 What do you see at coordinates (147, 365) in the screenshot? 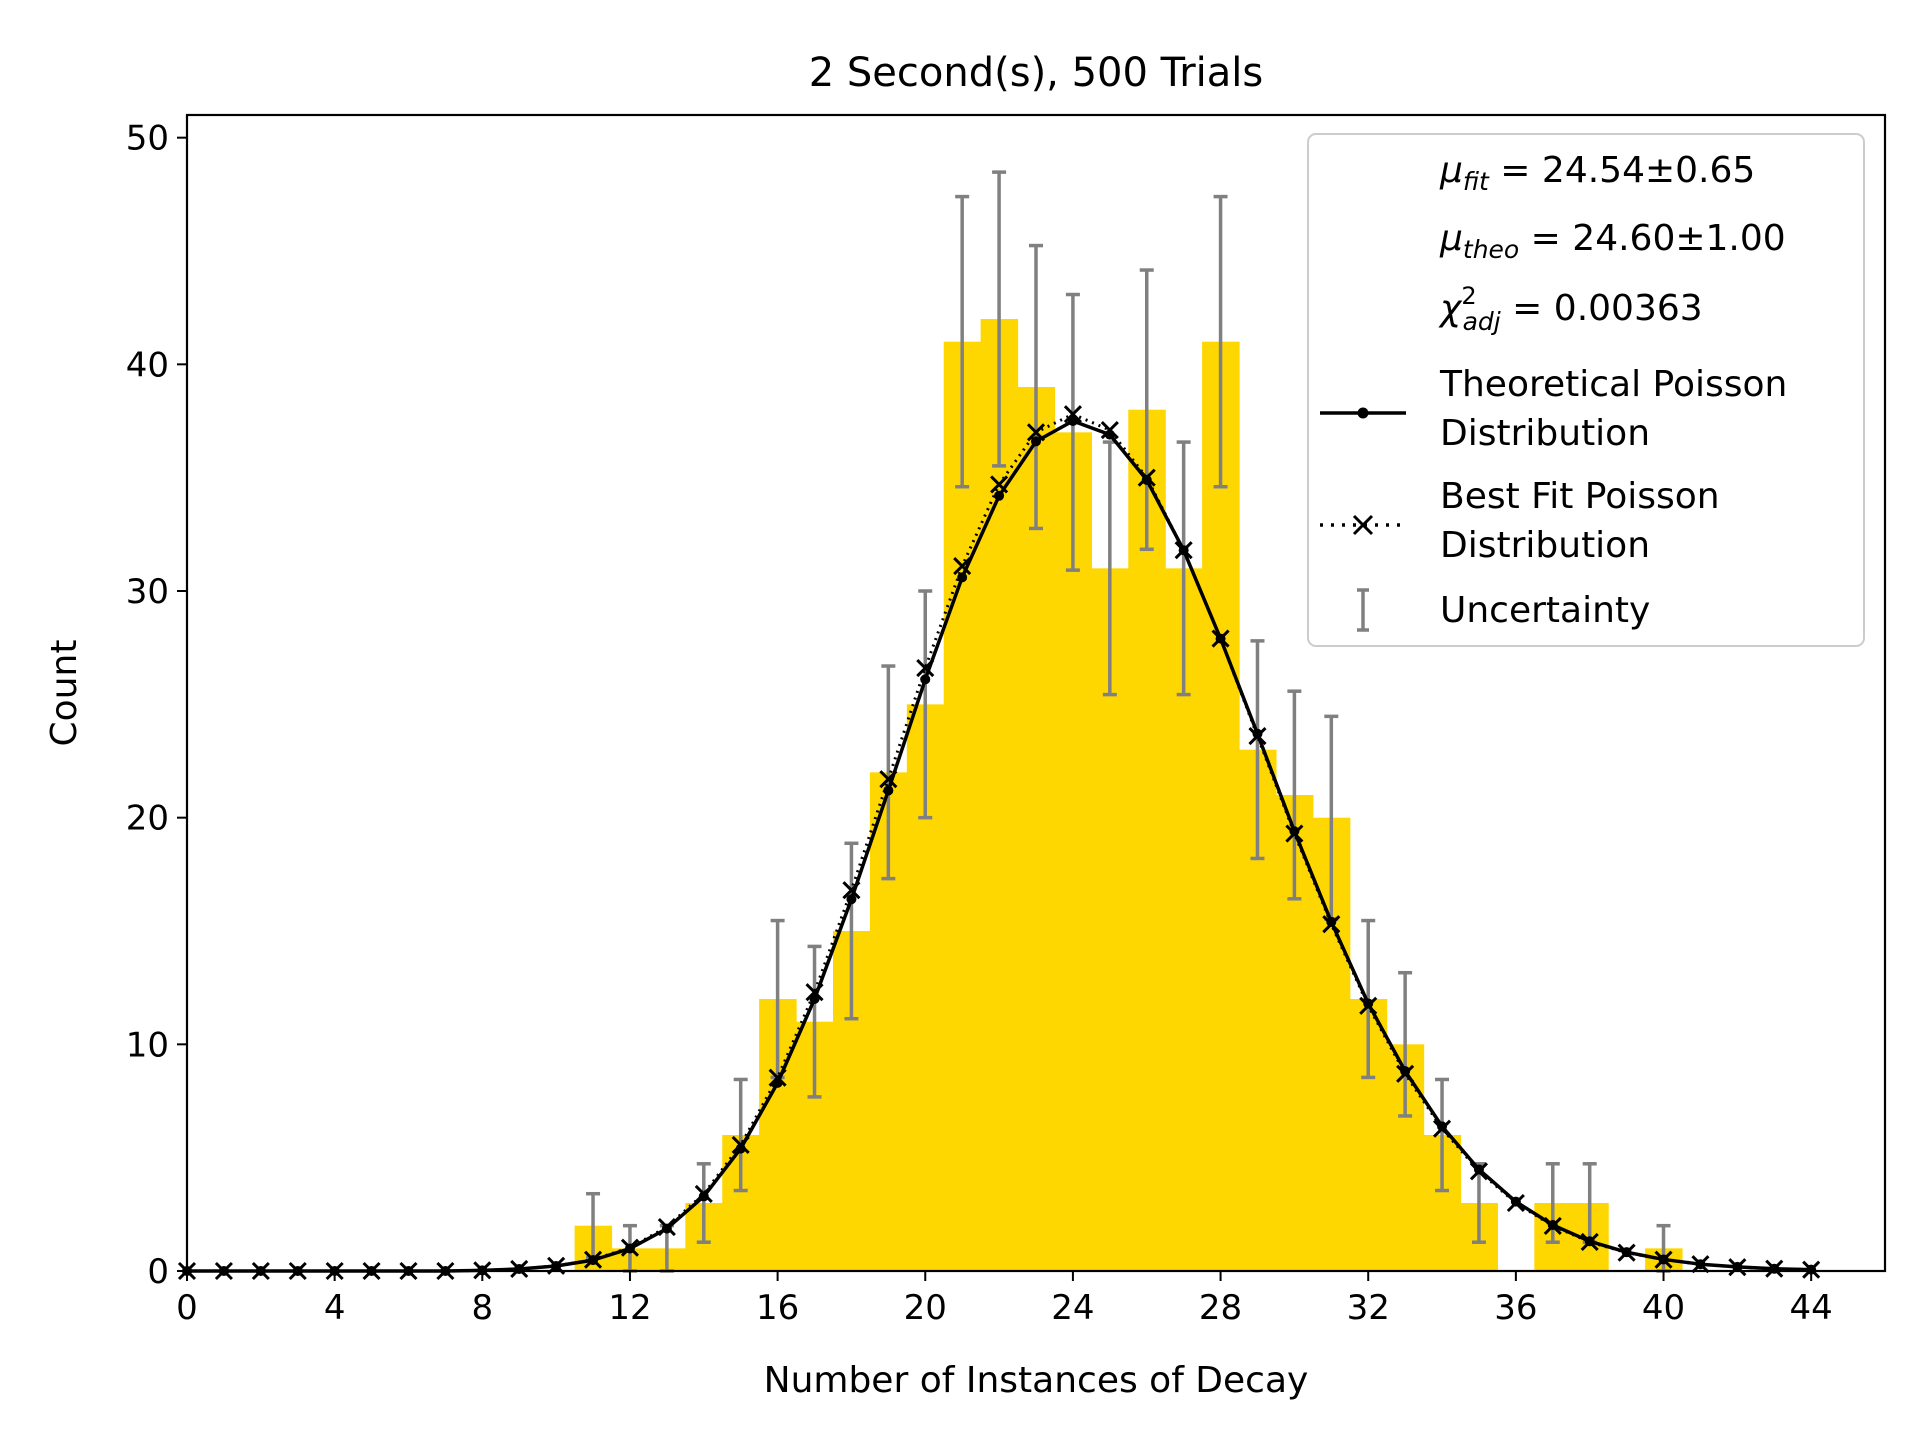
I see `y-tick-label: 40` at bounding box center [147, 365].